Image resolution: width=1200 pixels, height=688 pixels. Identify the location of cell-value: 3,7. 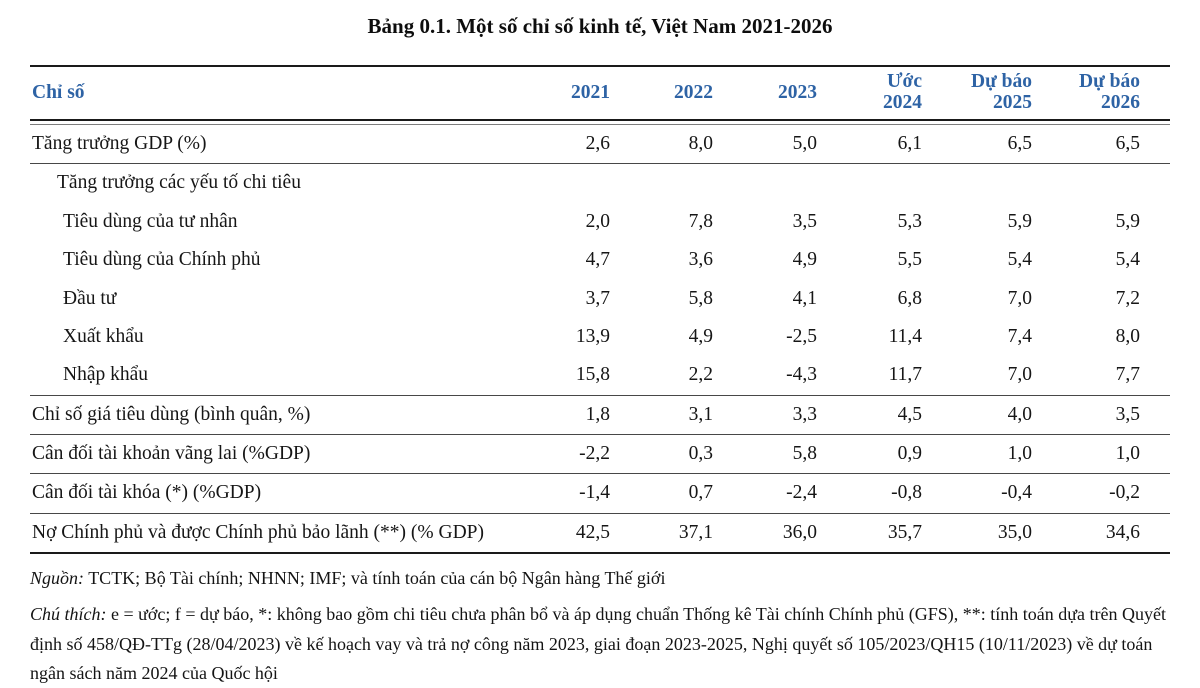
(597, 298).